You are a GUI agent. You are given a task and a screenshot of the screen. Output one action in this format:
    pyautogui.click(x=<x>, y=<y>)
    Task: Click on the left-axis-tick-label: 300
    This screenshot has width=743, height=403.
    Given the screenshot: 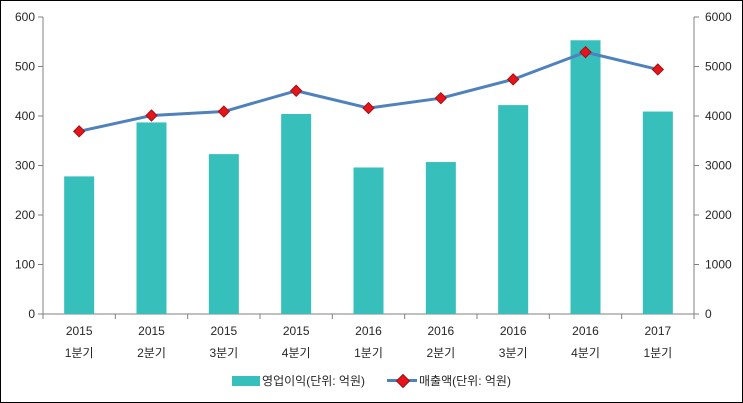 What is the action you would take?
    pyautogui.click(x=25, y=166)
    